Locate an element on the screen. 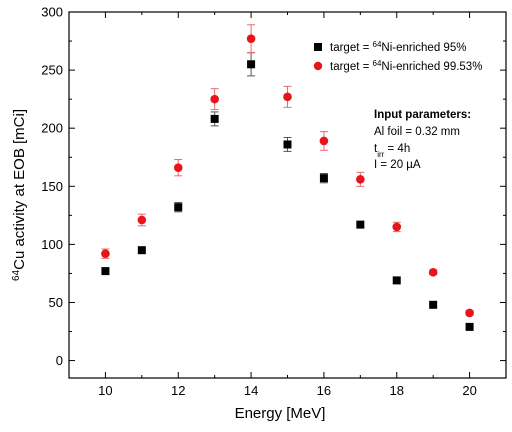 The width and height of the screenshot is (512, 432). param-al-foil: Al foil = 0.32 mm is located at coordinates (417, 132).